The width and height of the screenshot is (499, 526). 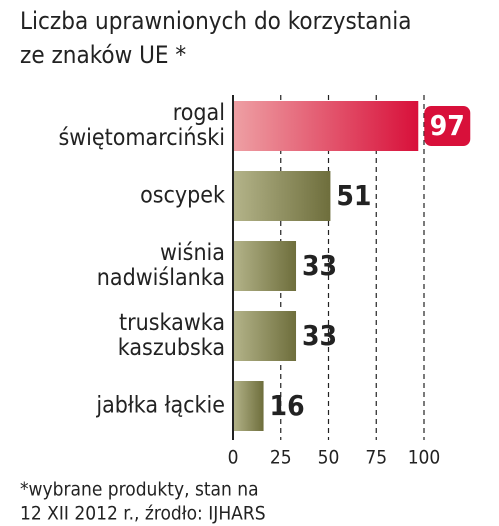 What do you see at coordinates (103, 55) in the screenshot?
I see `chart-title: ze znaków UE *` at bounding box center [103, 55].